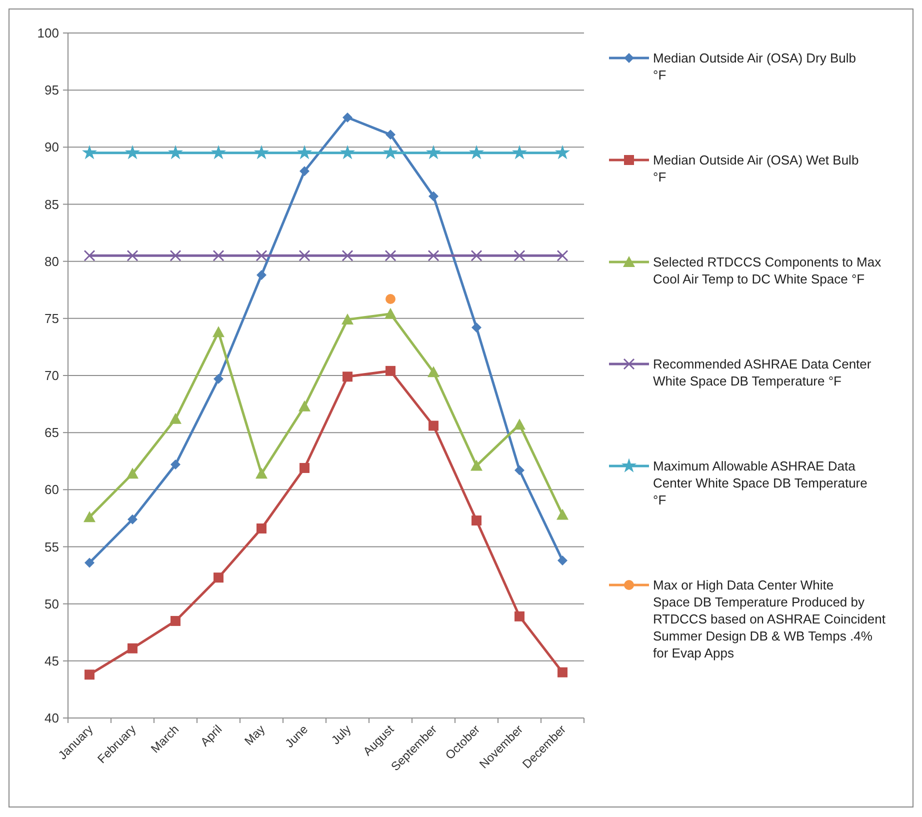 The image size is (922, 817). What do you see at coordinates (51, 718) in the screenshot?
I see `y-tick-label: 40` at bounding box center [51, 718].